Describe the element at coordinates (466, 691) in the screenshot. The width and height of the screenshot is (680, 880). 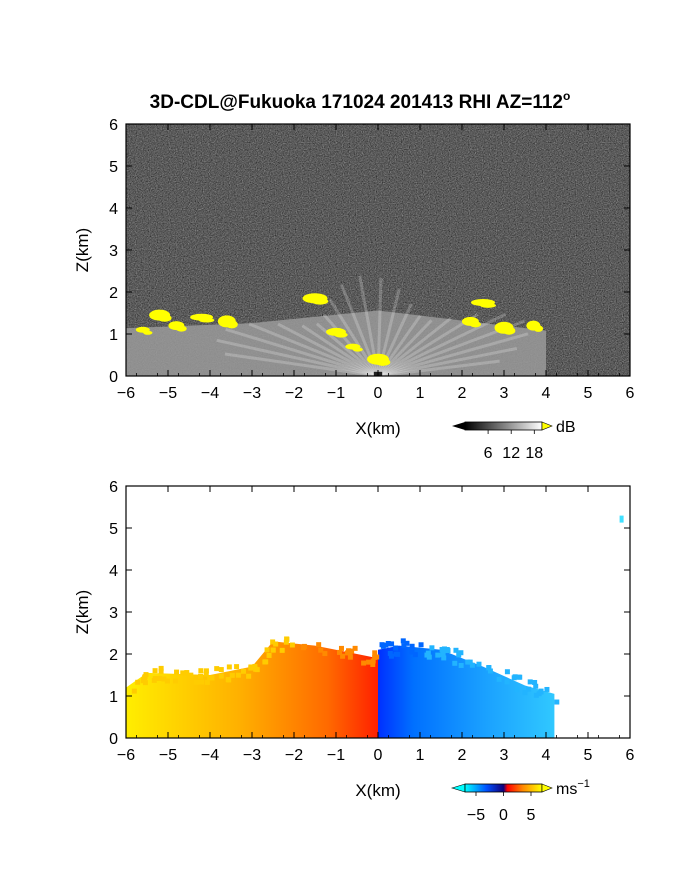
I see `receding-echo` at that location.